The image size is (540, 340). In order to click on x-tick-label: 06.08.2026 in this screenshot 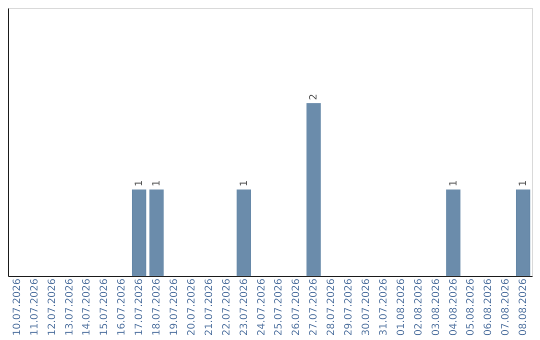, I will do `click(488, 307)`.